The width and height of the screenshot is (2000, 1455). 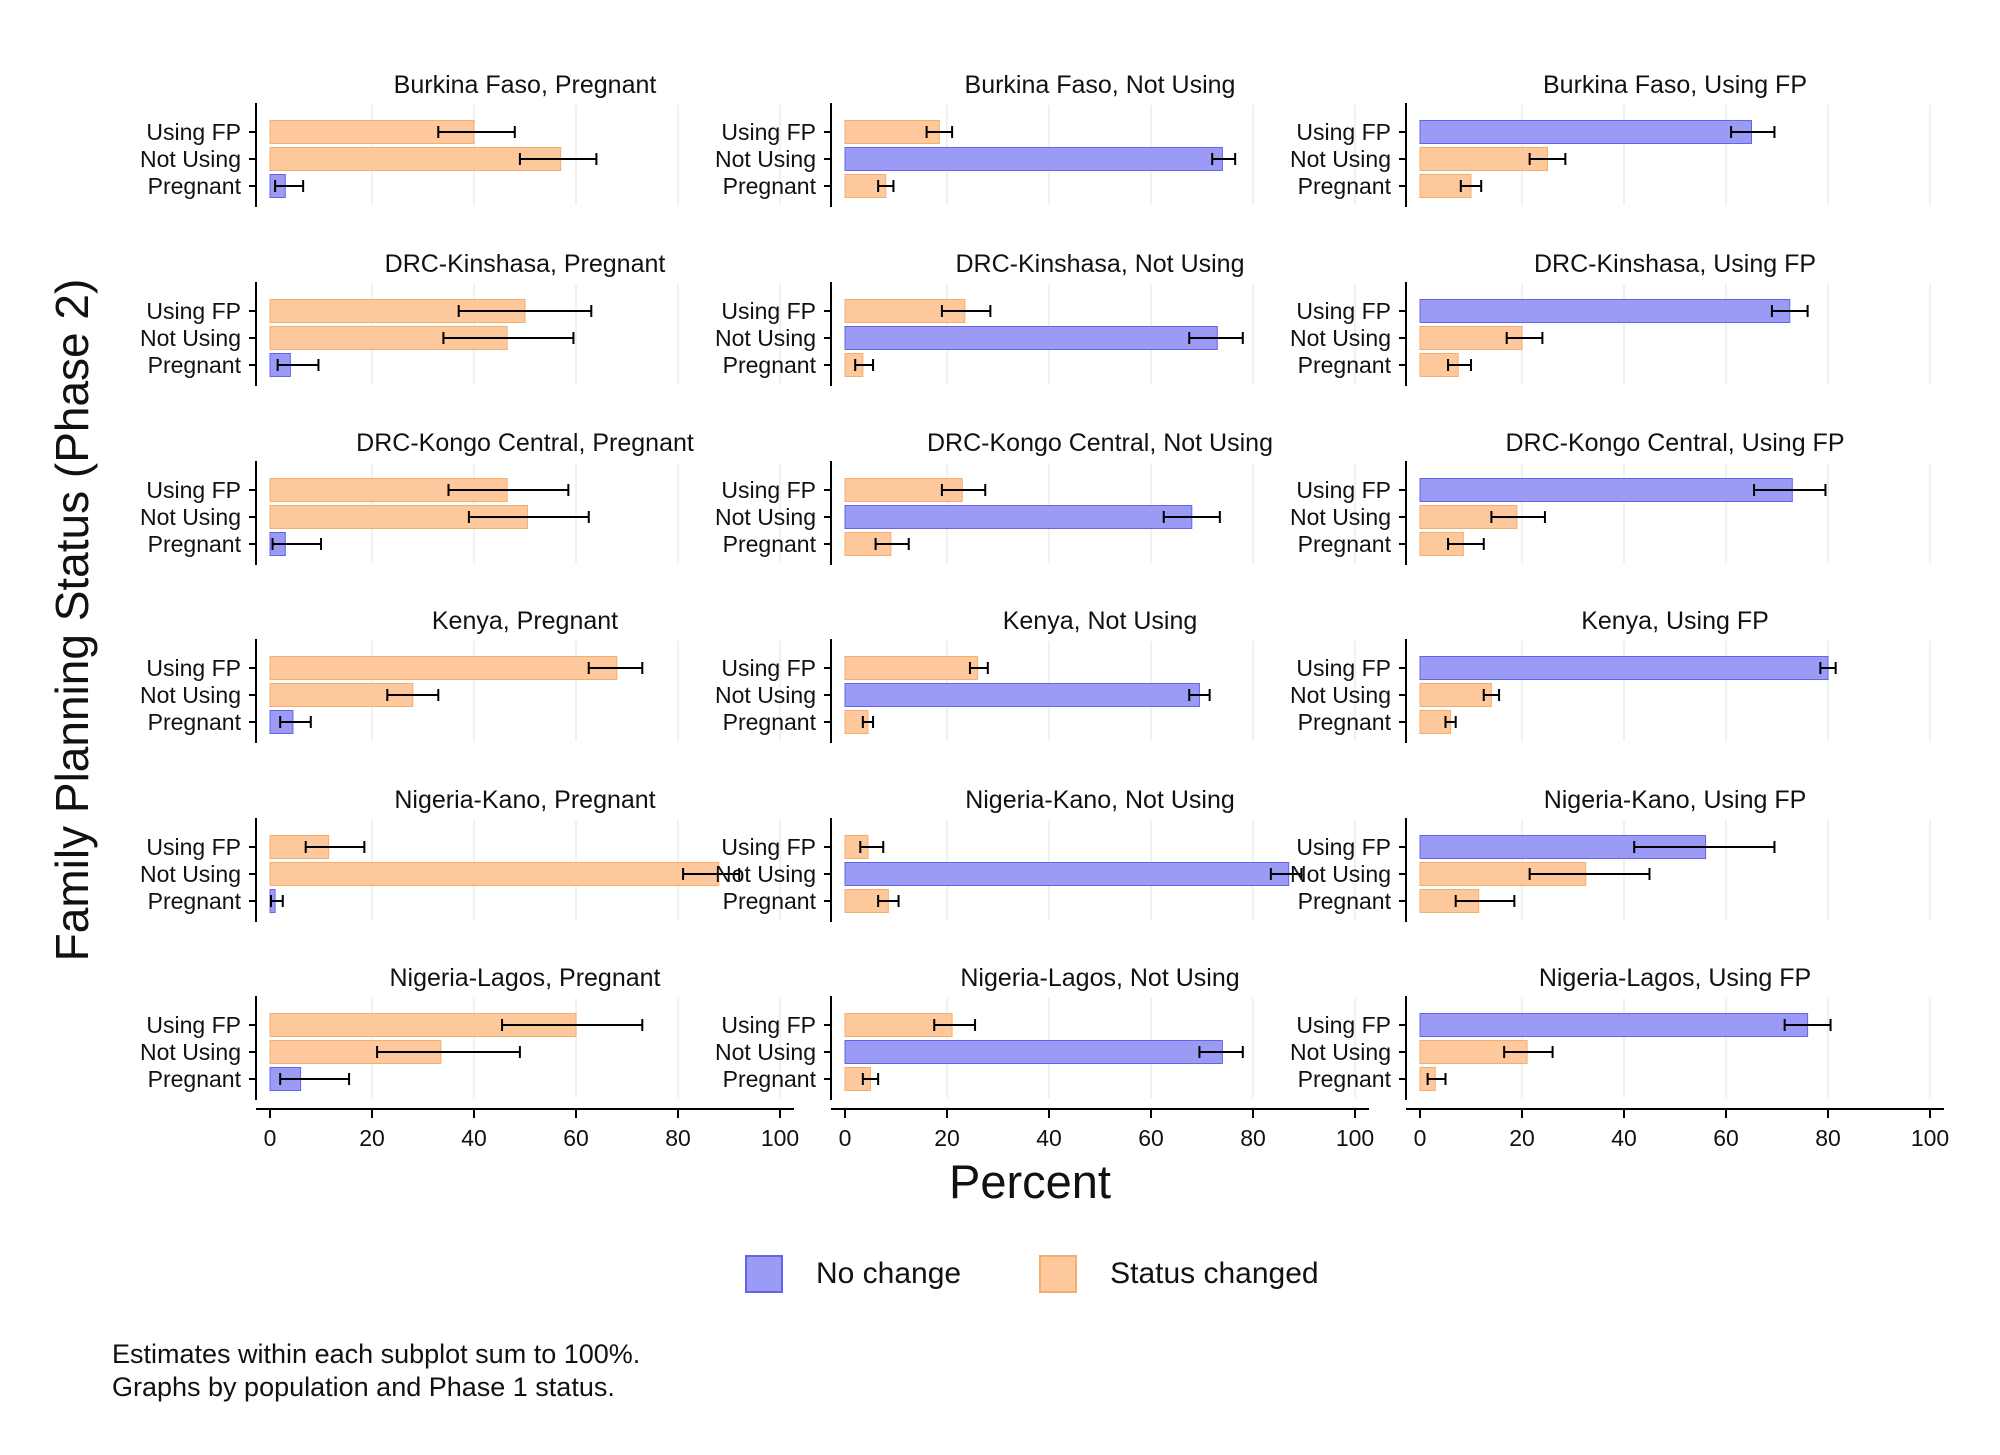 I want to click on panel-title: DRC-Kongo Central, Not Using, so click(x=1100, y=443).